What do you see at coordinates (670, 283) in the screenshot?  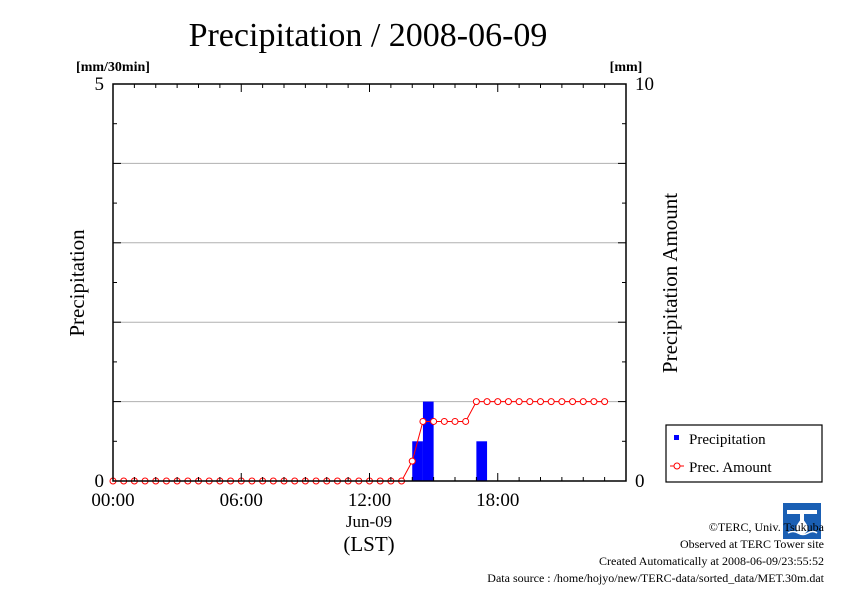 I see `right-axis-label: Precipitation Amount` at bounding box center [670, 283].